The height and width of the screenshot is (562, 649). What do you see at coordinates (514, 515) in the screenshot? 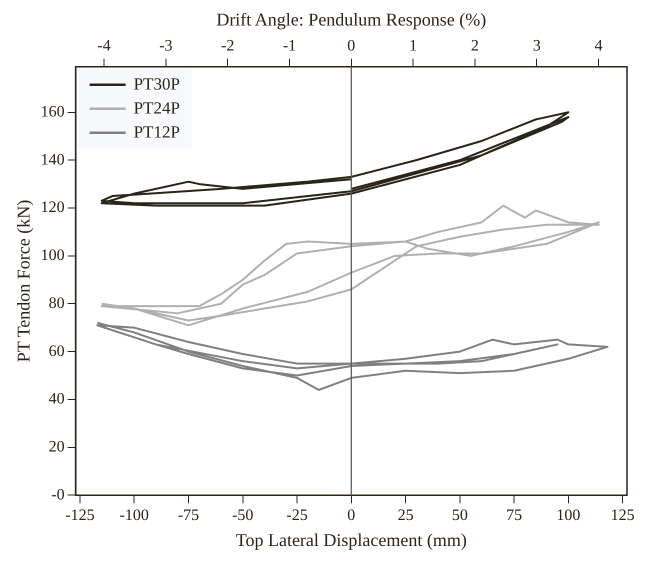
I see `x-tick-label: 75` at bounding box center [514, 515].